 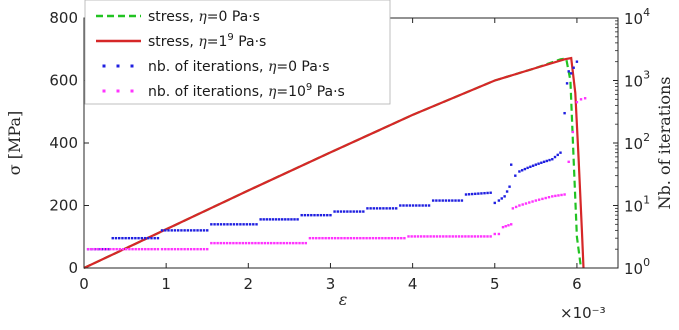 I want to click on y-left-tick-label: 0, so click(x=73, y=268).